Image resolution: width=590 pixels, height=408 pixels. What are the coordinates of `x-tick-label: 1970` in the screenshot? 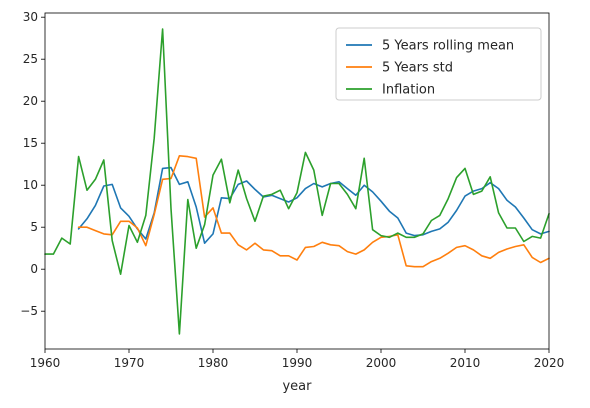 It's located at (129, 363).